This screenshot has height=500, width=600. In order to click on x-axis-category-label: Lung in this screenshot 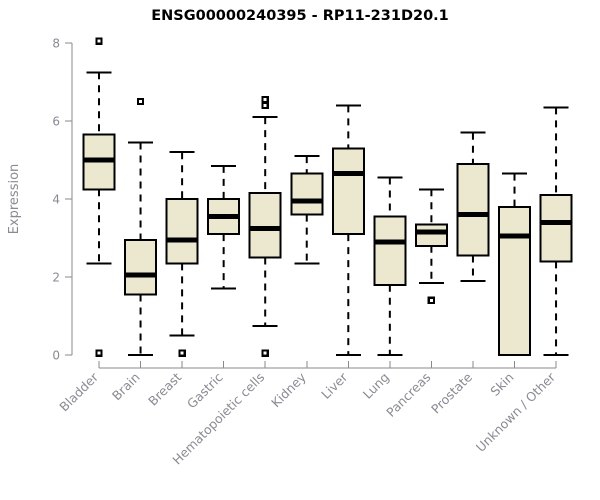, I will do `click(376, 386)`.